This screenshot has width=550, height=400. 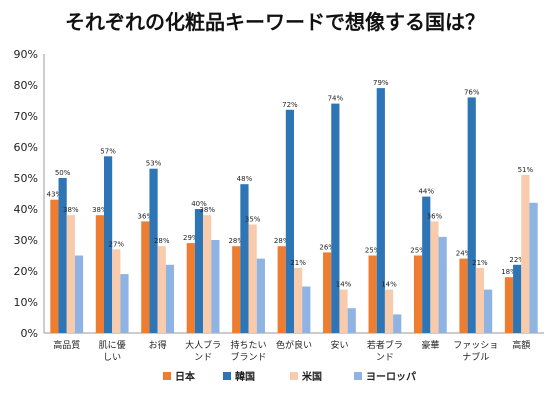 What do you see at coordinates (63, 173) in the screenshot?
I see `data-label: 50%` at bounding box center [63, 173].